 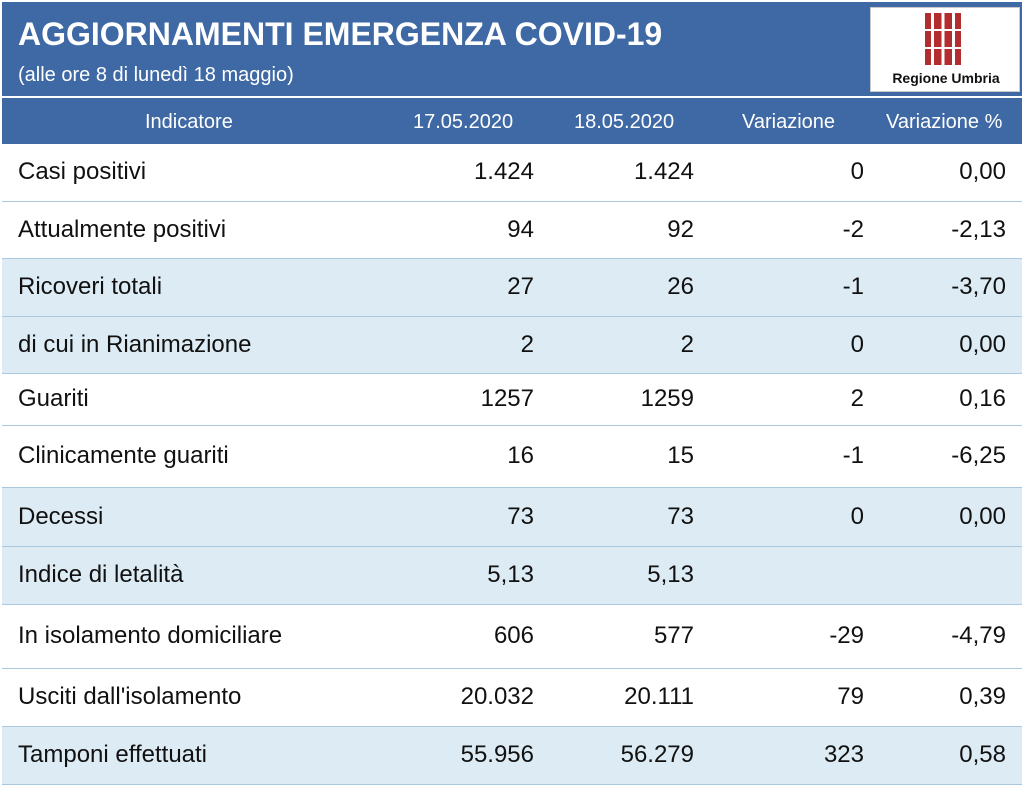 I want to click on value-18-05-cell: 2, so click(x=687, y=344).